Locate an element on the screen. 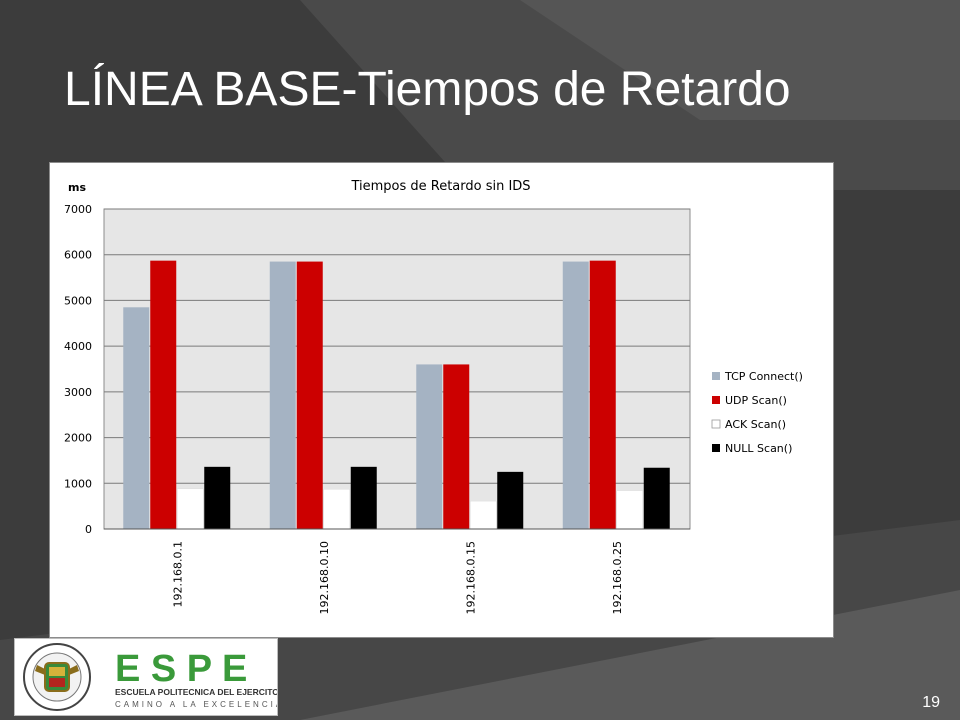 This screenshot has width=960, height=720. x-tick-label: 192.168.0.1 is located at coordinates (177, 574).